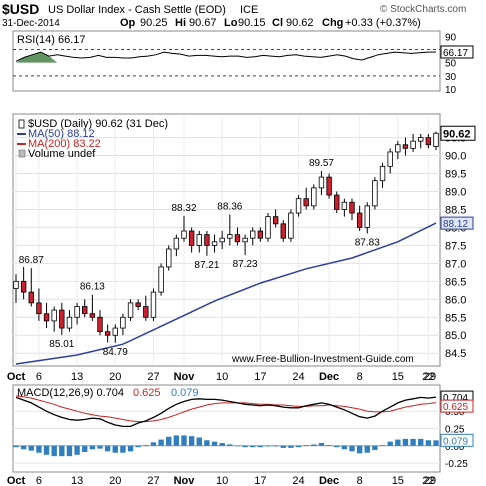 Image resolution: width=486 pixels, height=486 pixels. I want to click on last-price-tag-box, so click(458, 133).